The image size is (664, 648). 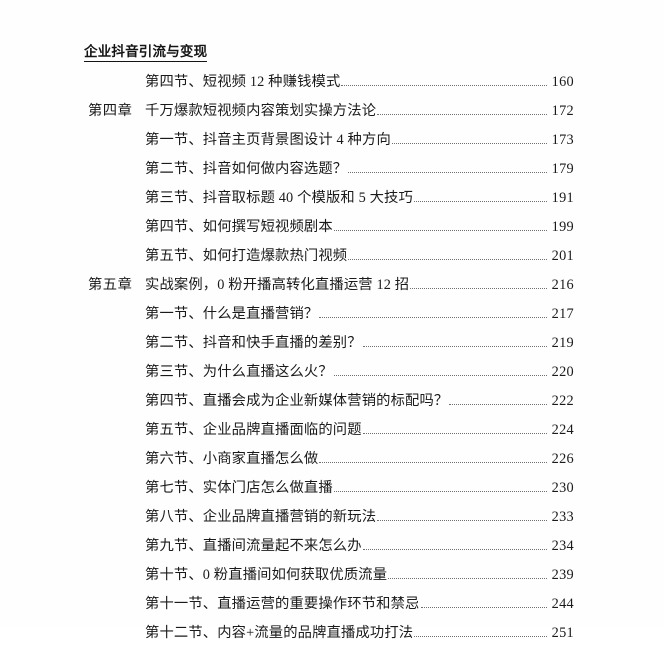 I want to click on toc-page-number: 222, so click(x=562, y=401).